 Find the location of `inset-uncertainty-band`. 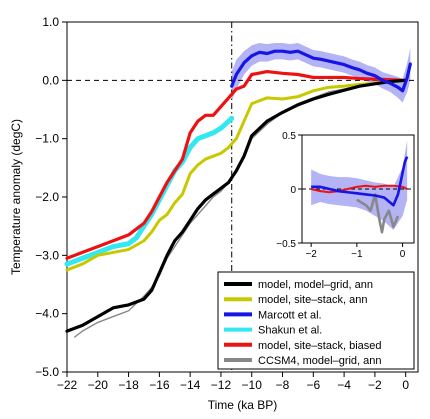

inset-uncertainty-band is located at coordinates (359, 185).